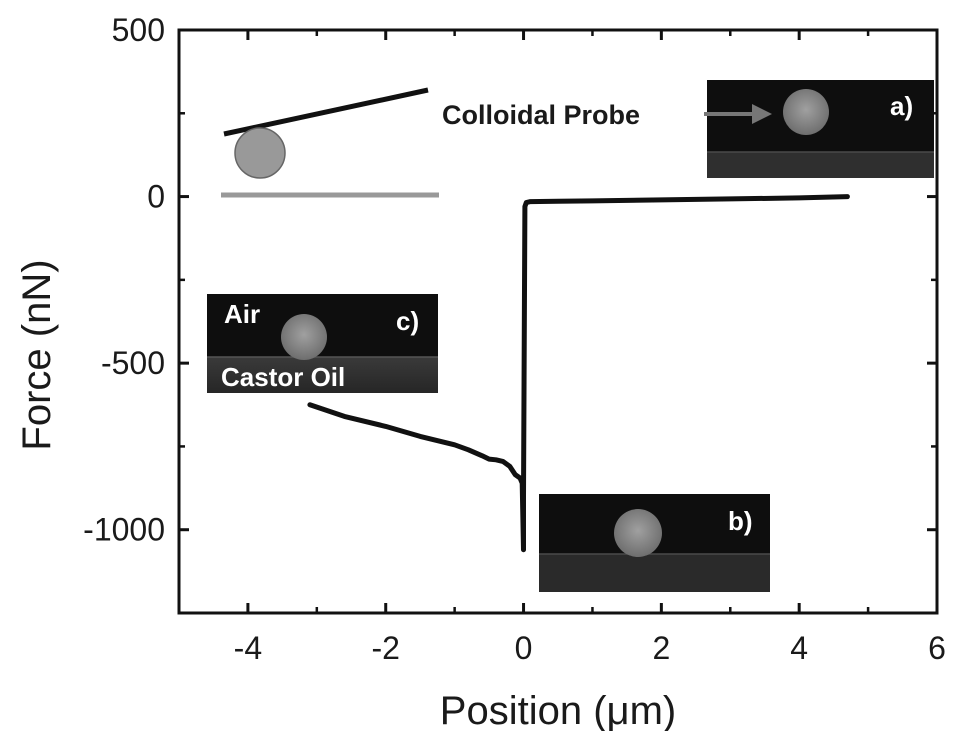 The height and width of the screenshot is (731, 956). I want to click on probe-schematic, so click(330, 142).